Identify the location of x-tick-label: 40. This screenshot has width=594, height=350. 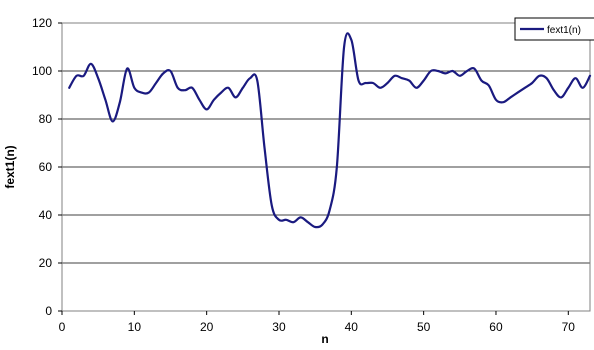
(352, 327).